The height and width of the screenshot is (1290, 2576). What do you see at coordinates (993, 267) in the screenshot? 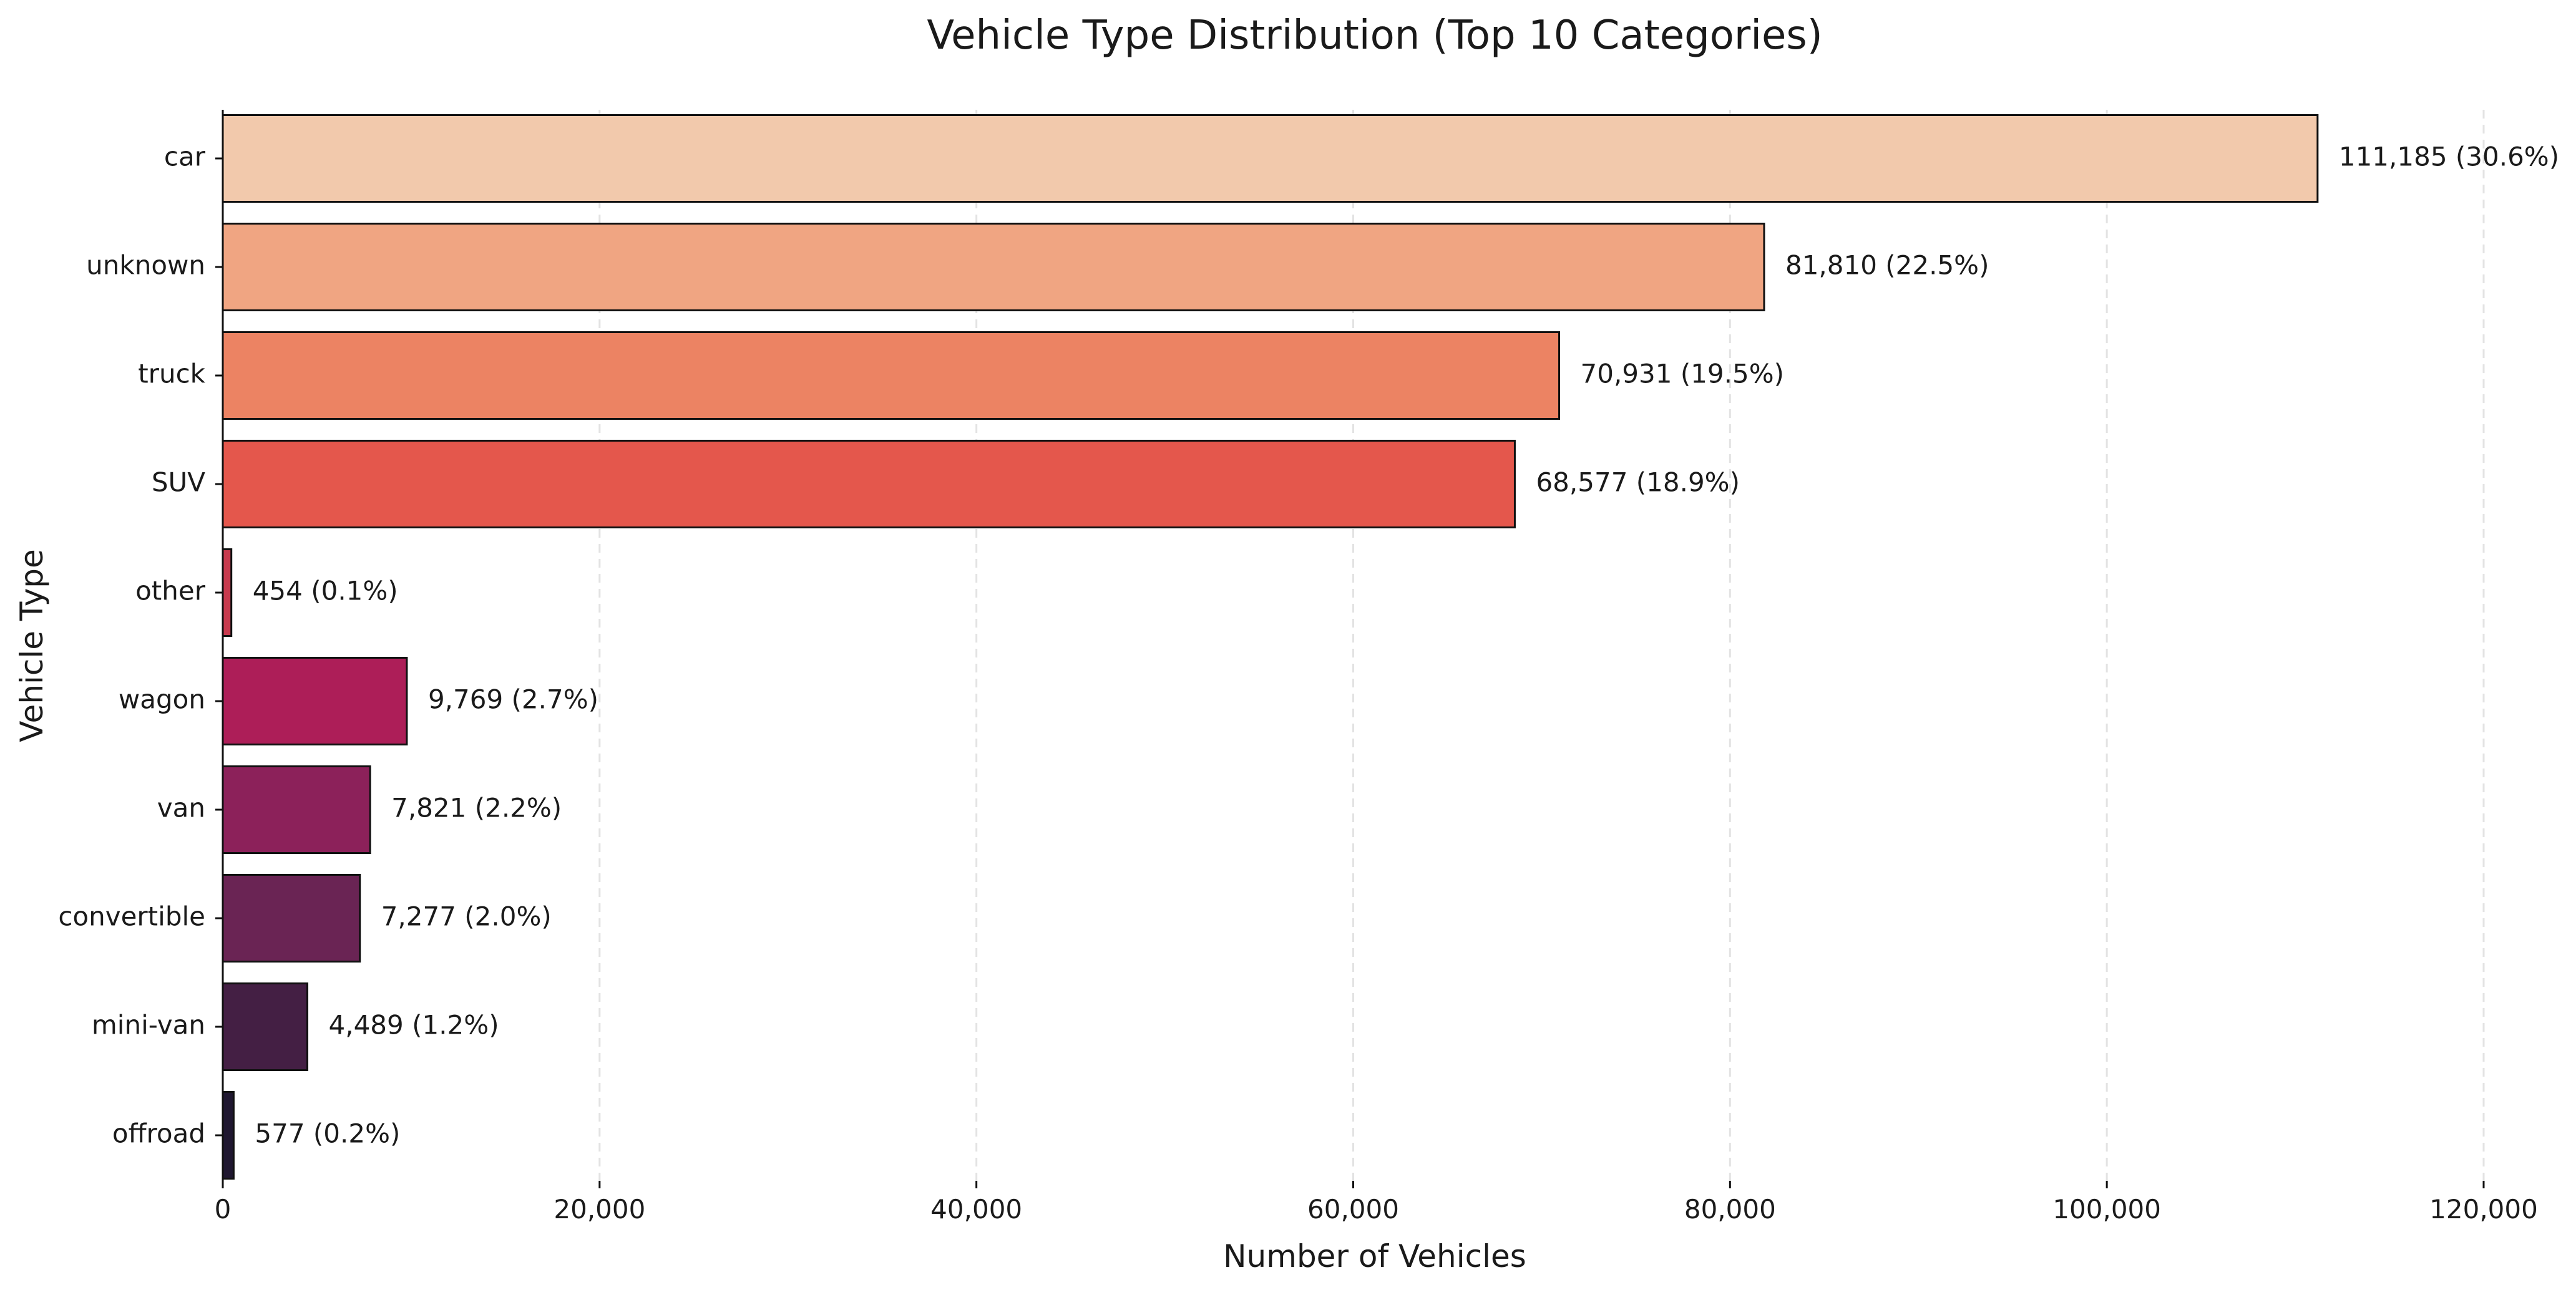
I see `bar-unknown` at bounding box center [993, 267].